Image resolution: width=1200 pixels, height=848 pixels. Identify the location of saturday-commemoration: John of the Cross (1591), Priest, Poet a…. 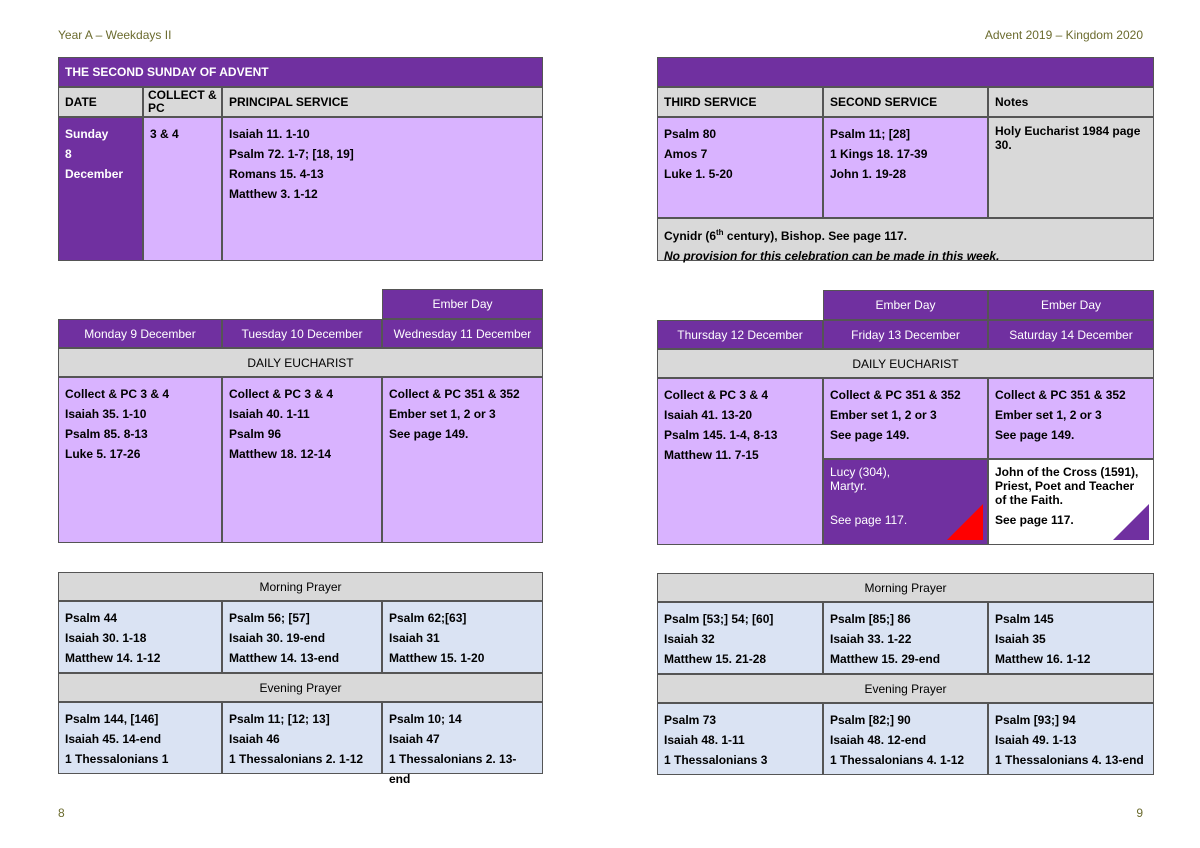
(1071, 502).